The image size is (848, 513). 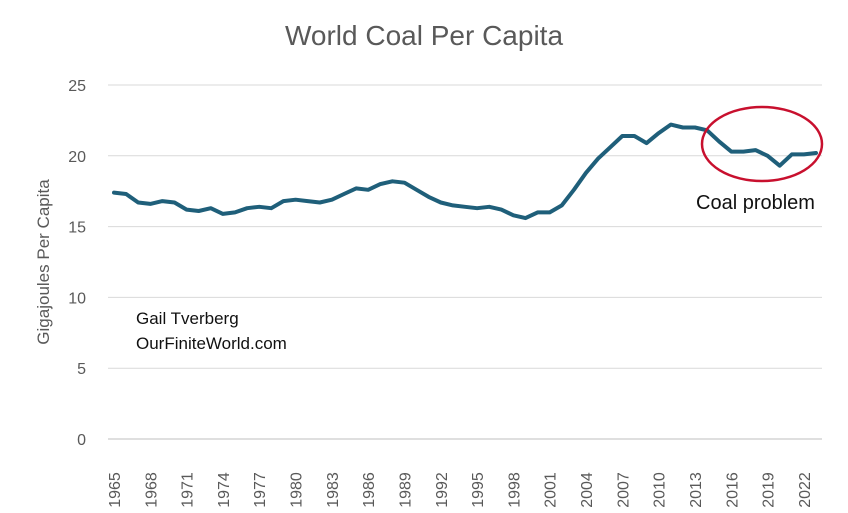 I want to click on x-tick-label: 1992, so click(x=442, y=490).